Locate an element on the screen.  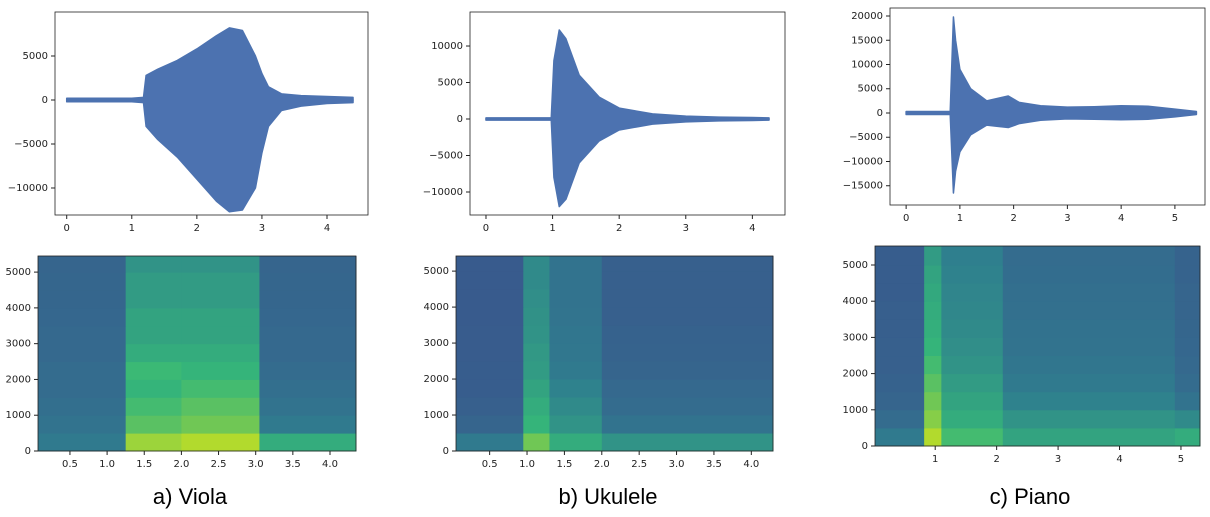
y-tick-label: 4000 is located at coordinates (855, 301).